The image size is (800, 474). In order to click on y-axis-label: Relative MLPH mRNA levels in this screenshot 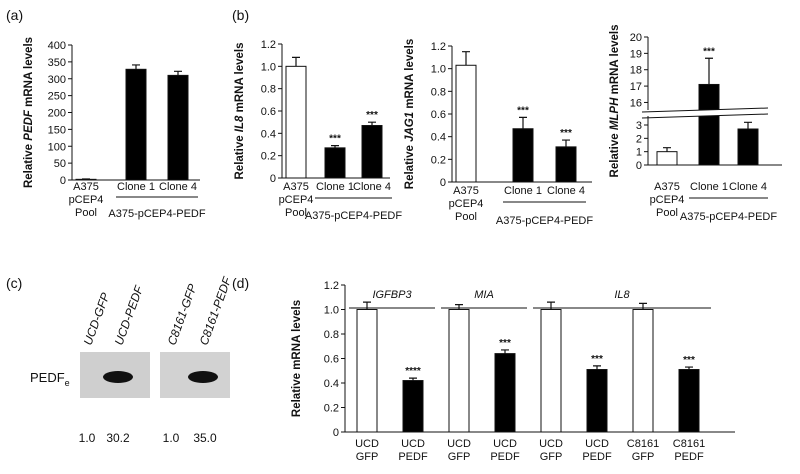, I will do `click(615, 101)`.